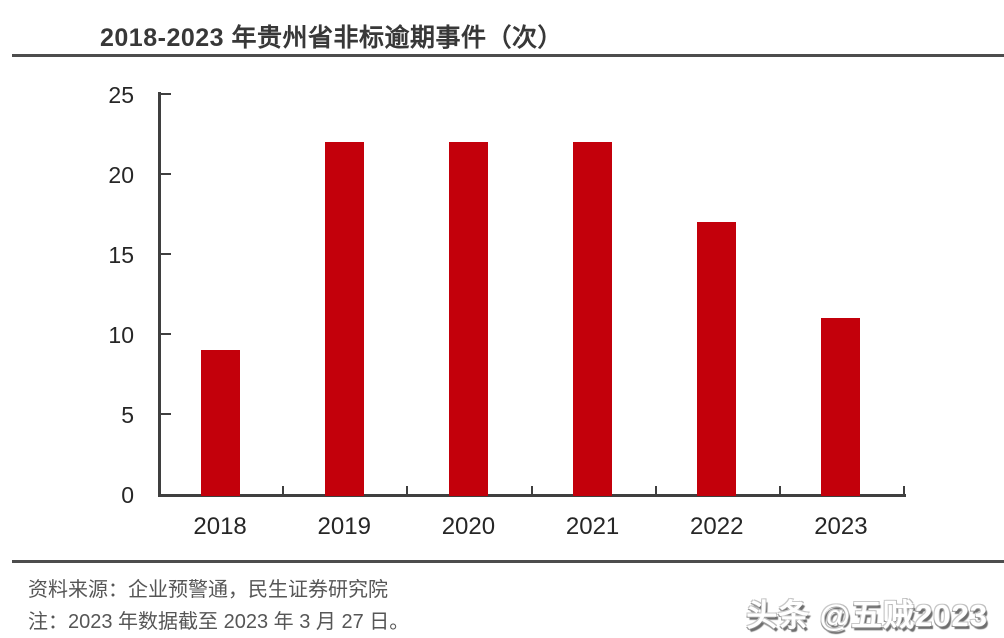 This screenshot has height=638, width=1004. I want to click on x-tick-label: 2023, so click(841, 526).